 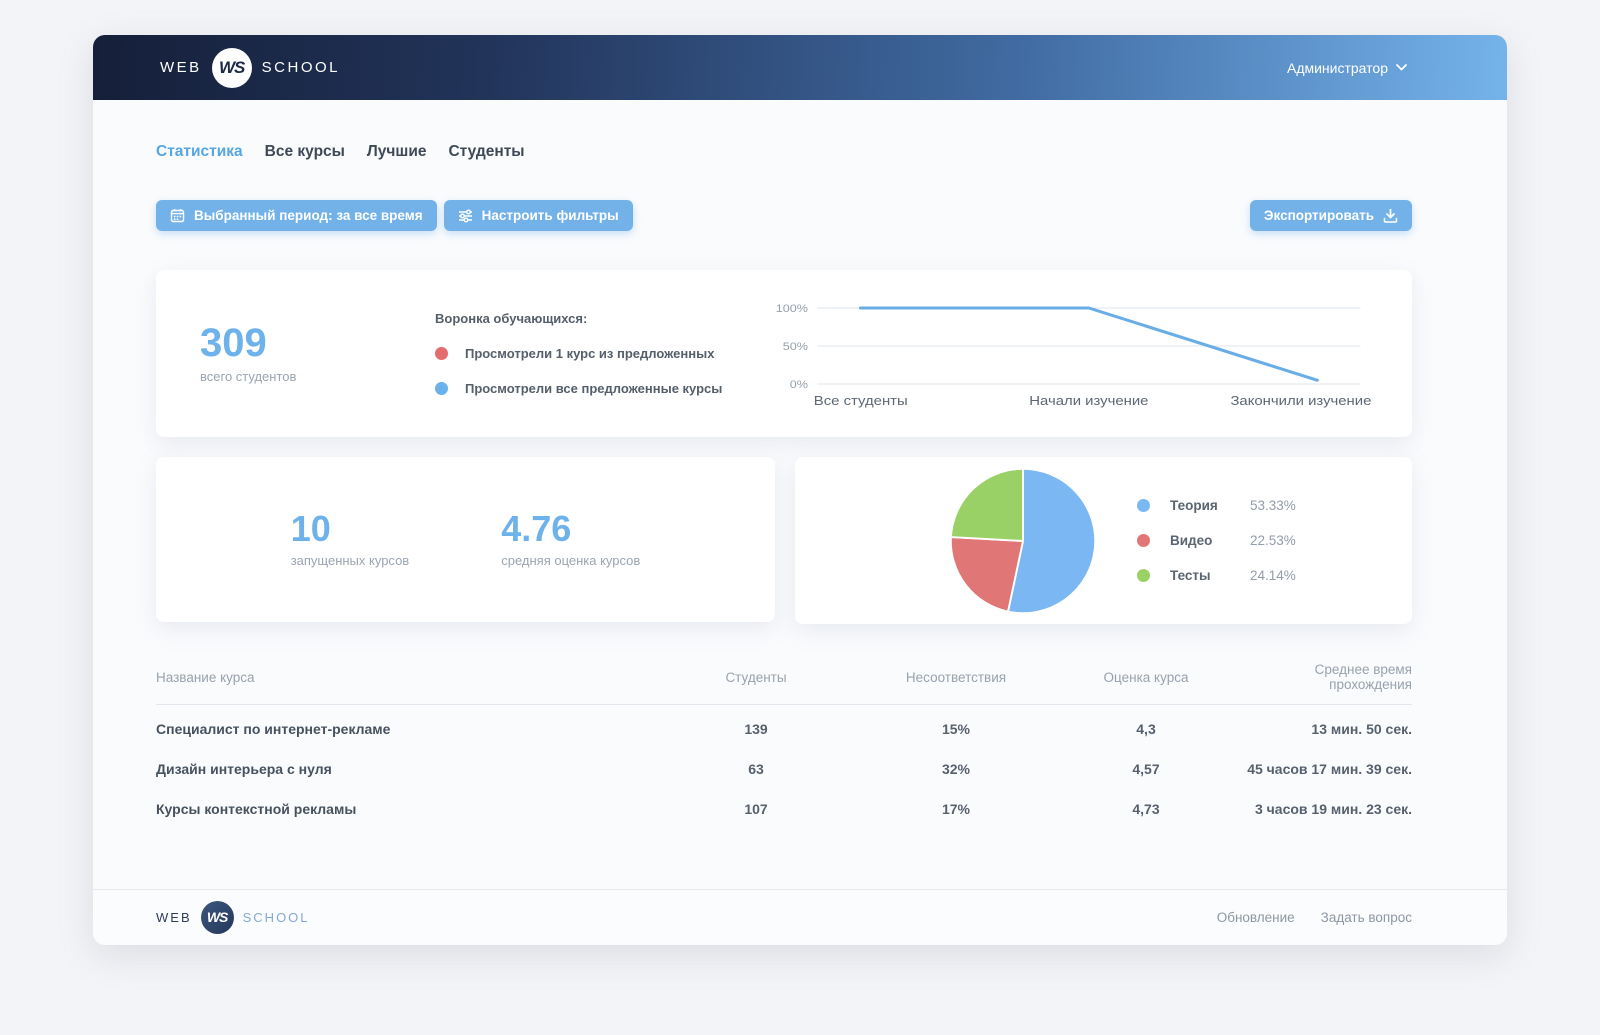 I want to click on cell-students: 139, so click(x=756, y=729).